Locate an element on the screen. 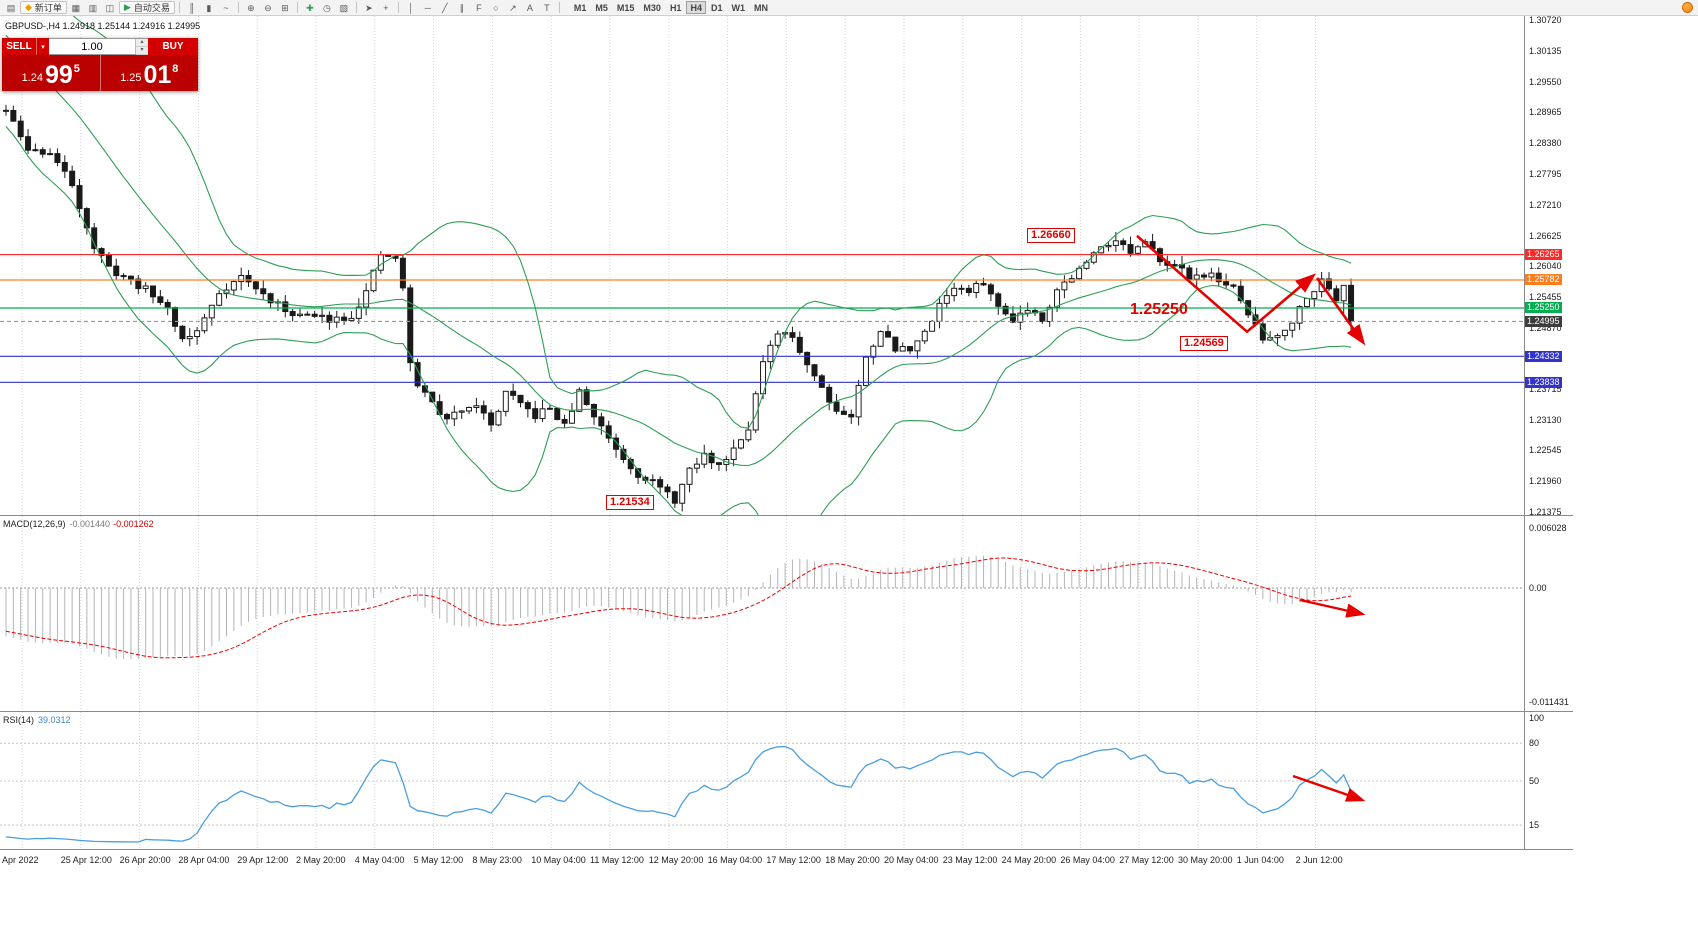 Image resolution: width=1698 pixels, height=939 pixels. rsi-axis: 100 80 50 15 is located at coordinates (1548, 780).